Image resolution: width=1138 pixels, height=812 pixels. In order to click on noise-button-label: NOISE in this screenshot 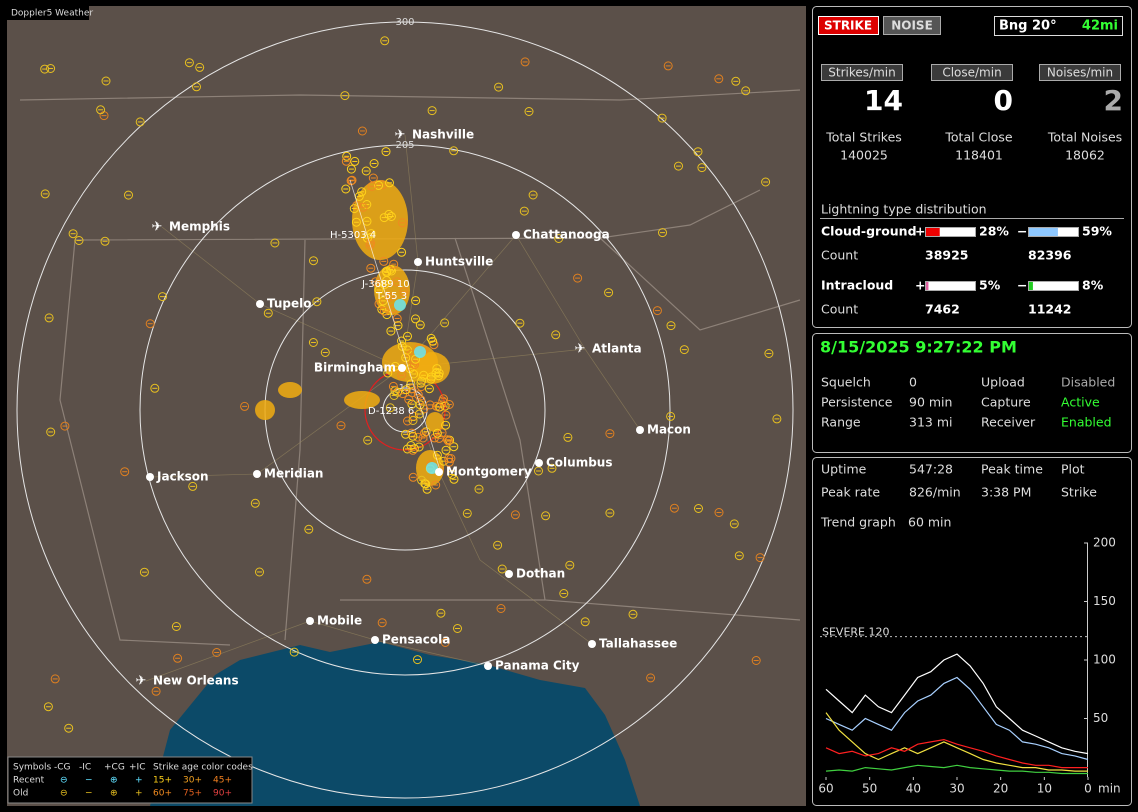, I will do `click(912, 26)`.